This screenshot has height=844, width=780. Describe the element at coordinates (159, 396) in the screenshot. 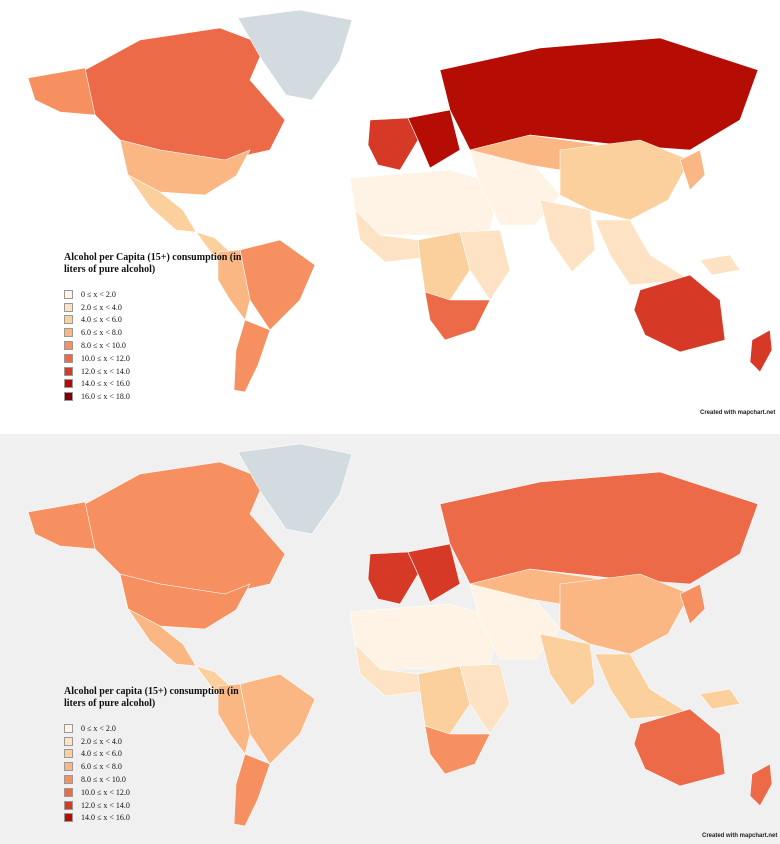

I see `legend-item: 16.0 ≤ x < 18.0` at that location.